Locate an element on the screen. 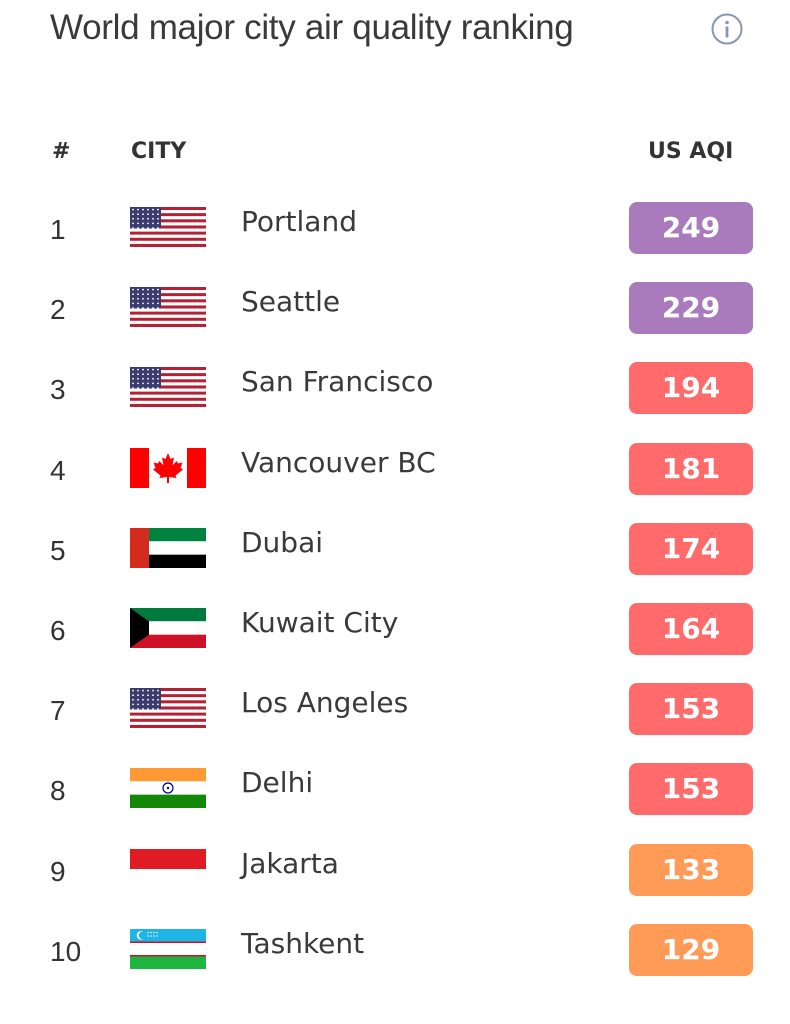 Image resolution: width=790 pixels, height=1024 pixels. city-name: Delhi is located at coordinates (277, 783).